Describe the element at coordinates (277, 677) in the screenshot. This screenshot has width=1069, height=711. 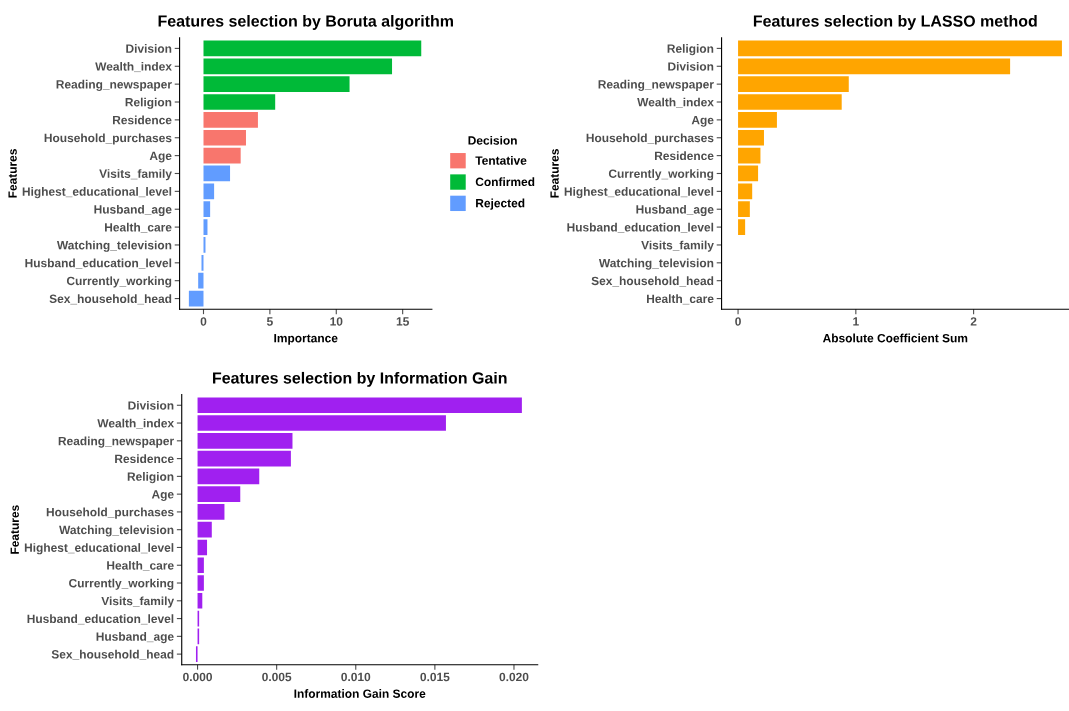
I see `x-tick-label: 0.005` at that location.